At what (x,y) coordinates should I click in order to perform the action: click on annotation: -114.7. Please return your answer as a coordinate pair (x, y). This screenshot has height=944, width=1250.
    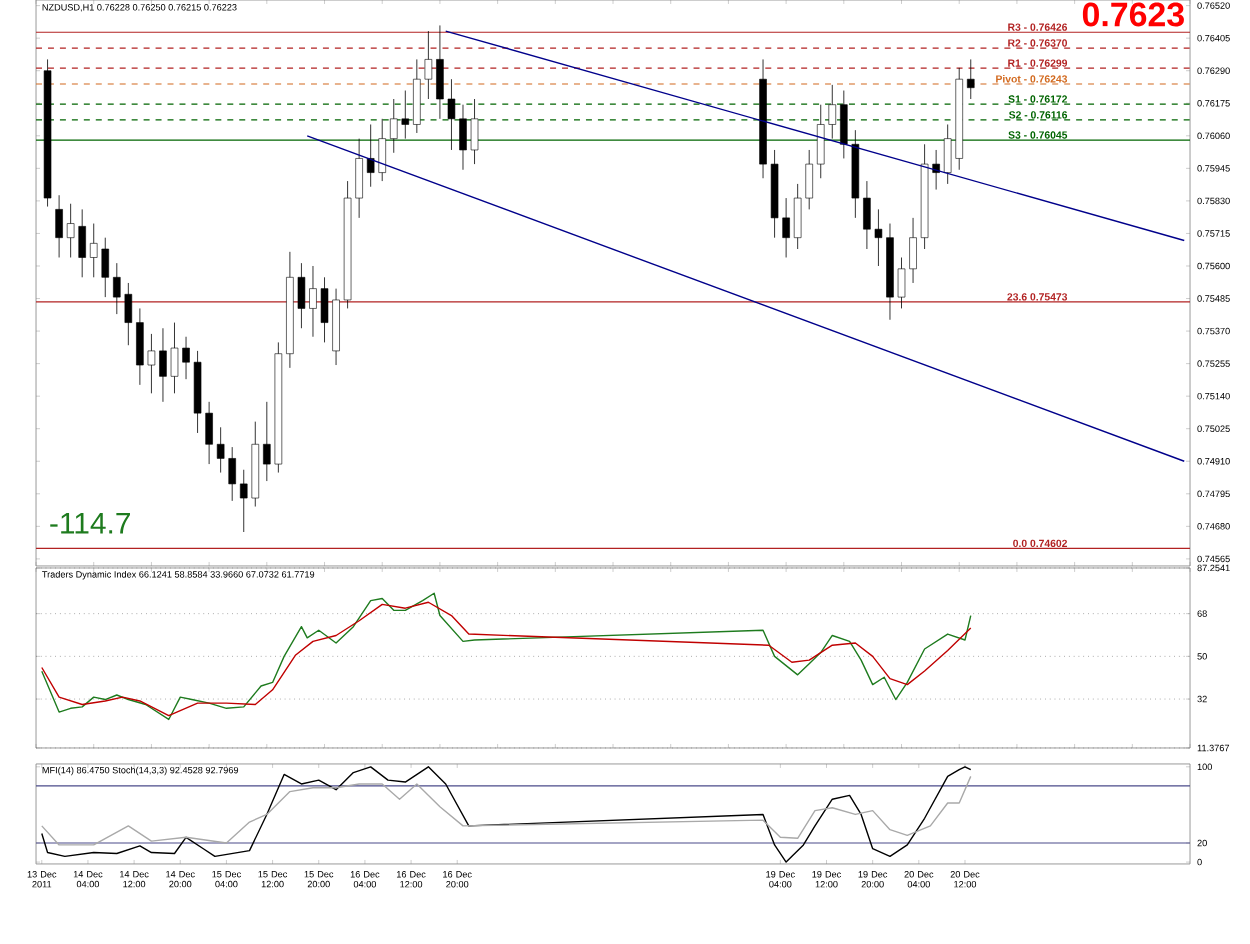
    Looking at the image, I should click on (90, 523).